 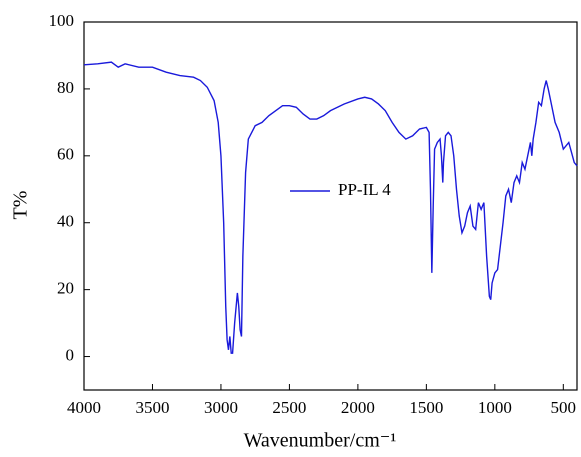 I want to click on x-axis-label: Wavenumber/cm⁻¹, so click(x=320, y=441).